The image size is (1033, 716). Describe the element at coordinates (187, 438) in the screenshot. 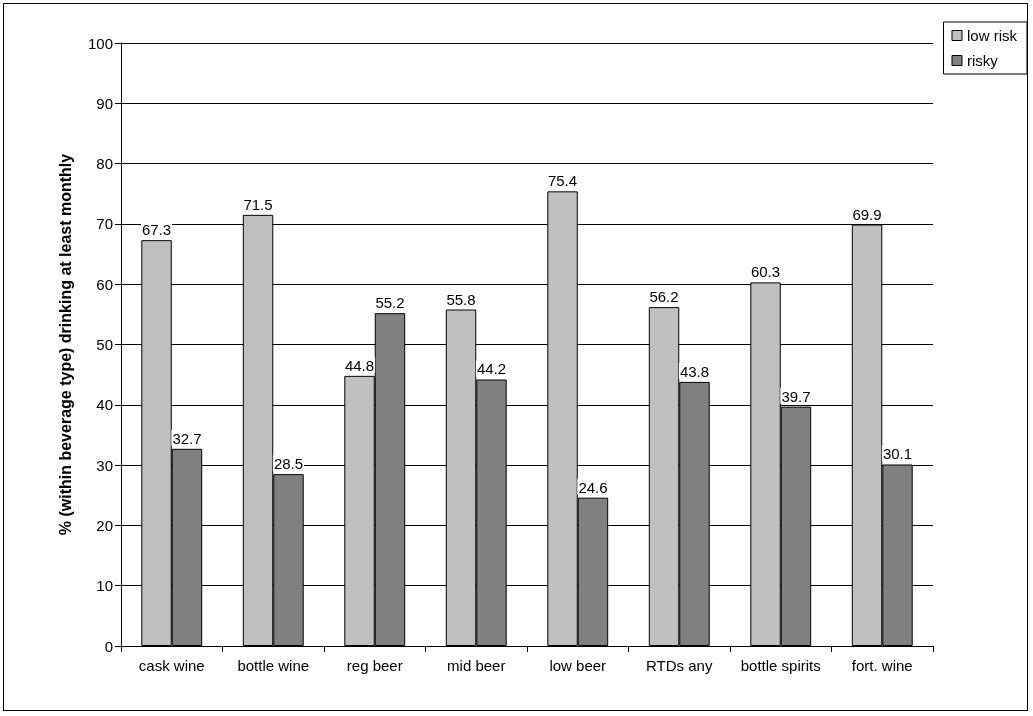

I see `data-label: 32.7` at that location.